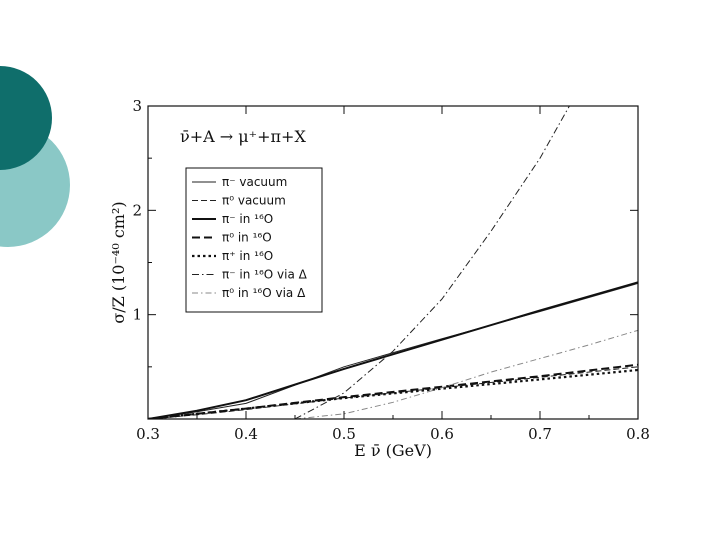  I want to click on legend-label-4: π⁰ in ¹⁶O, so click(247, 238).